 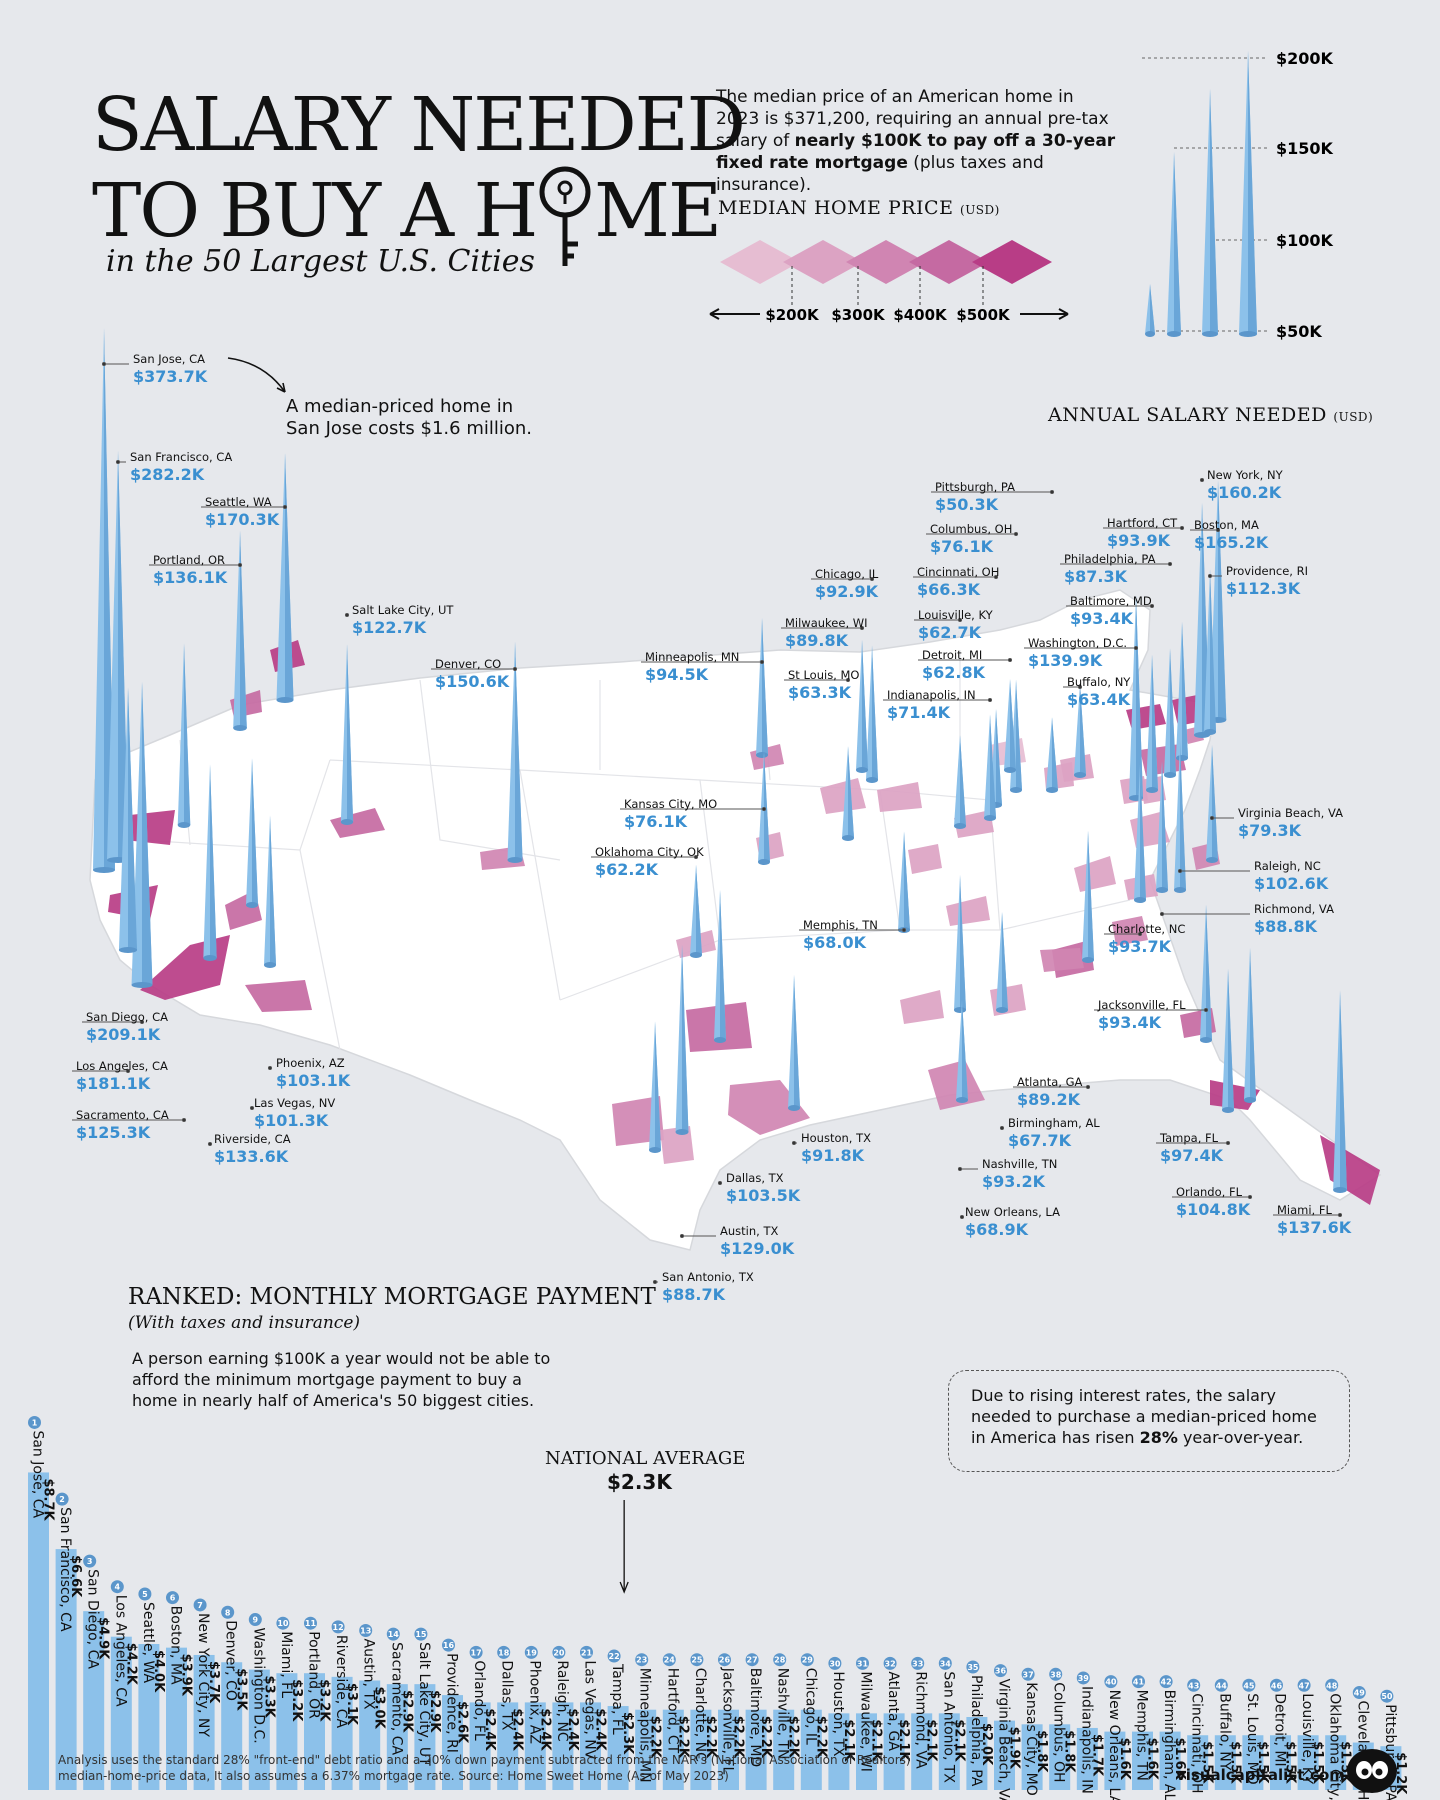 What do you see at coordinates (296, 1700) in the screenshot?
I see `rank-bar-value: $3.2K` at bounding box center [296, 1700].